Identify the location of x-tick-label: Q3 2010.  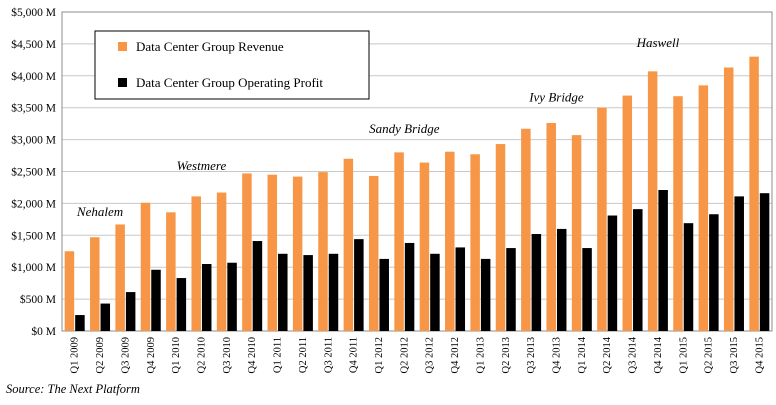
(227, 355).